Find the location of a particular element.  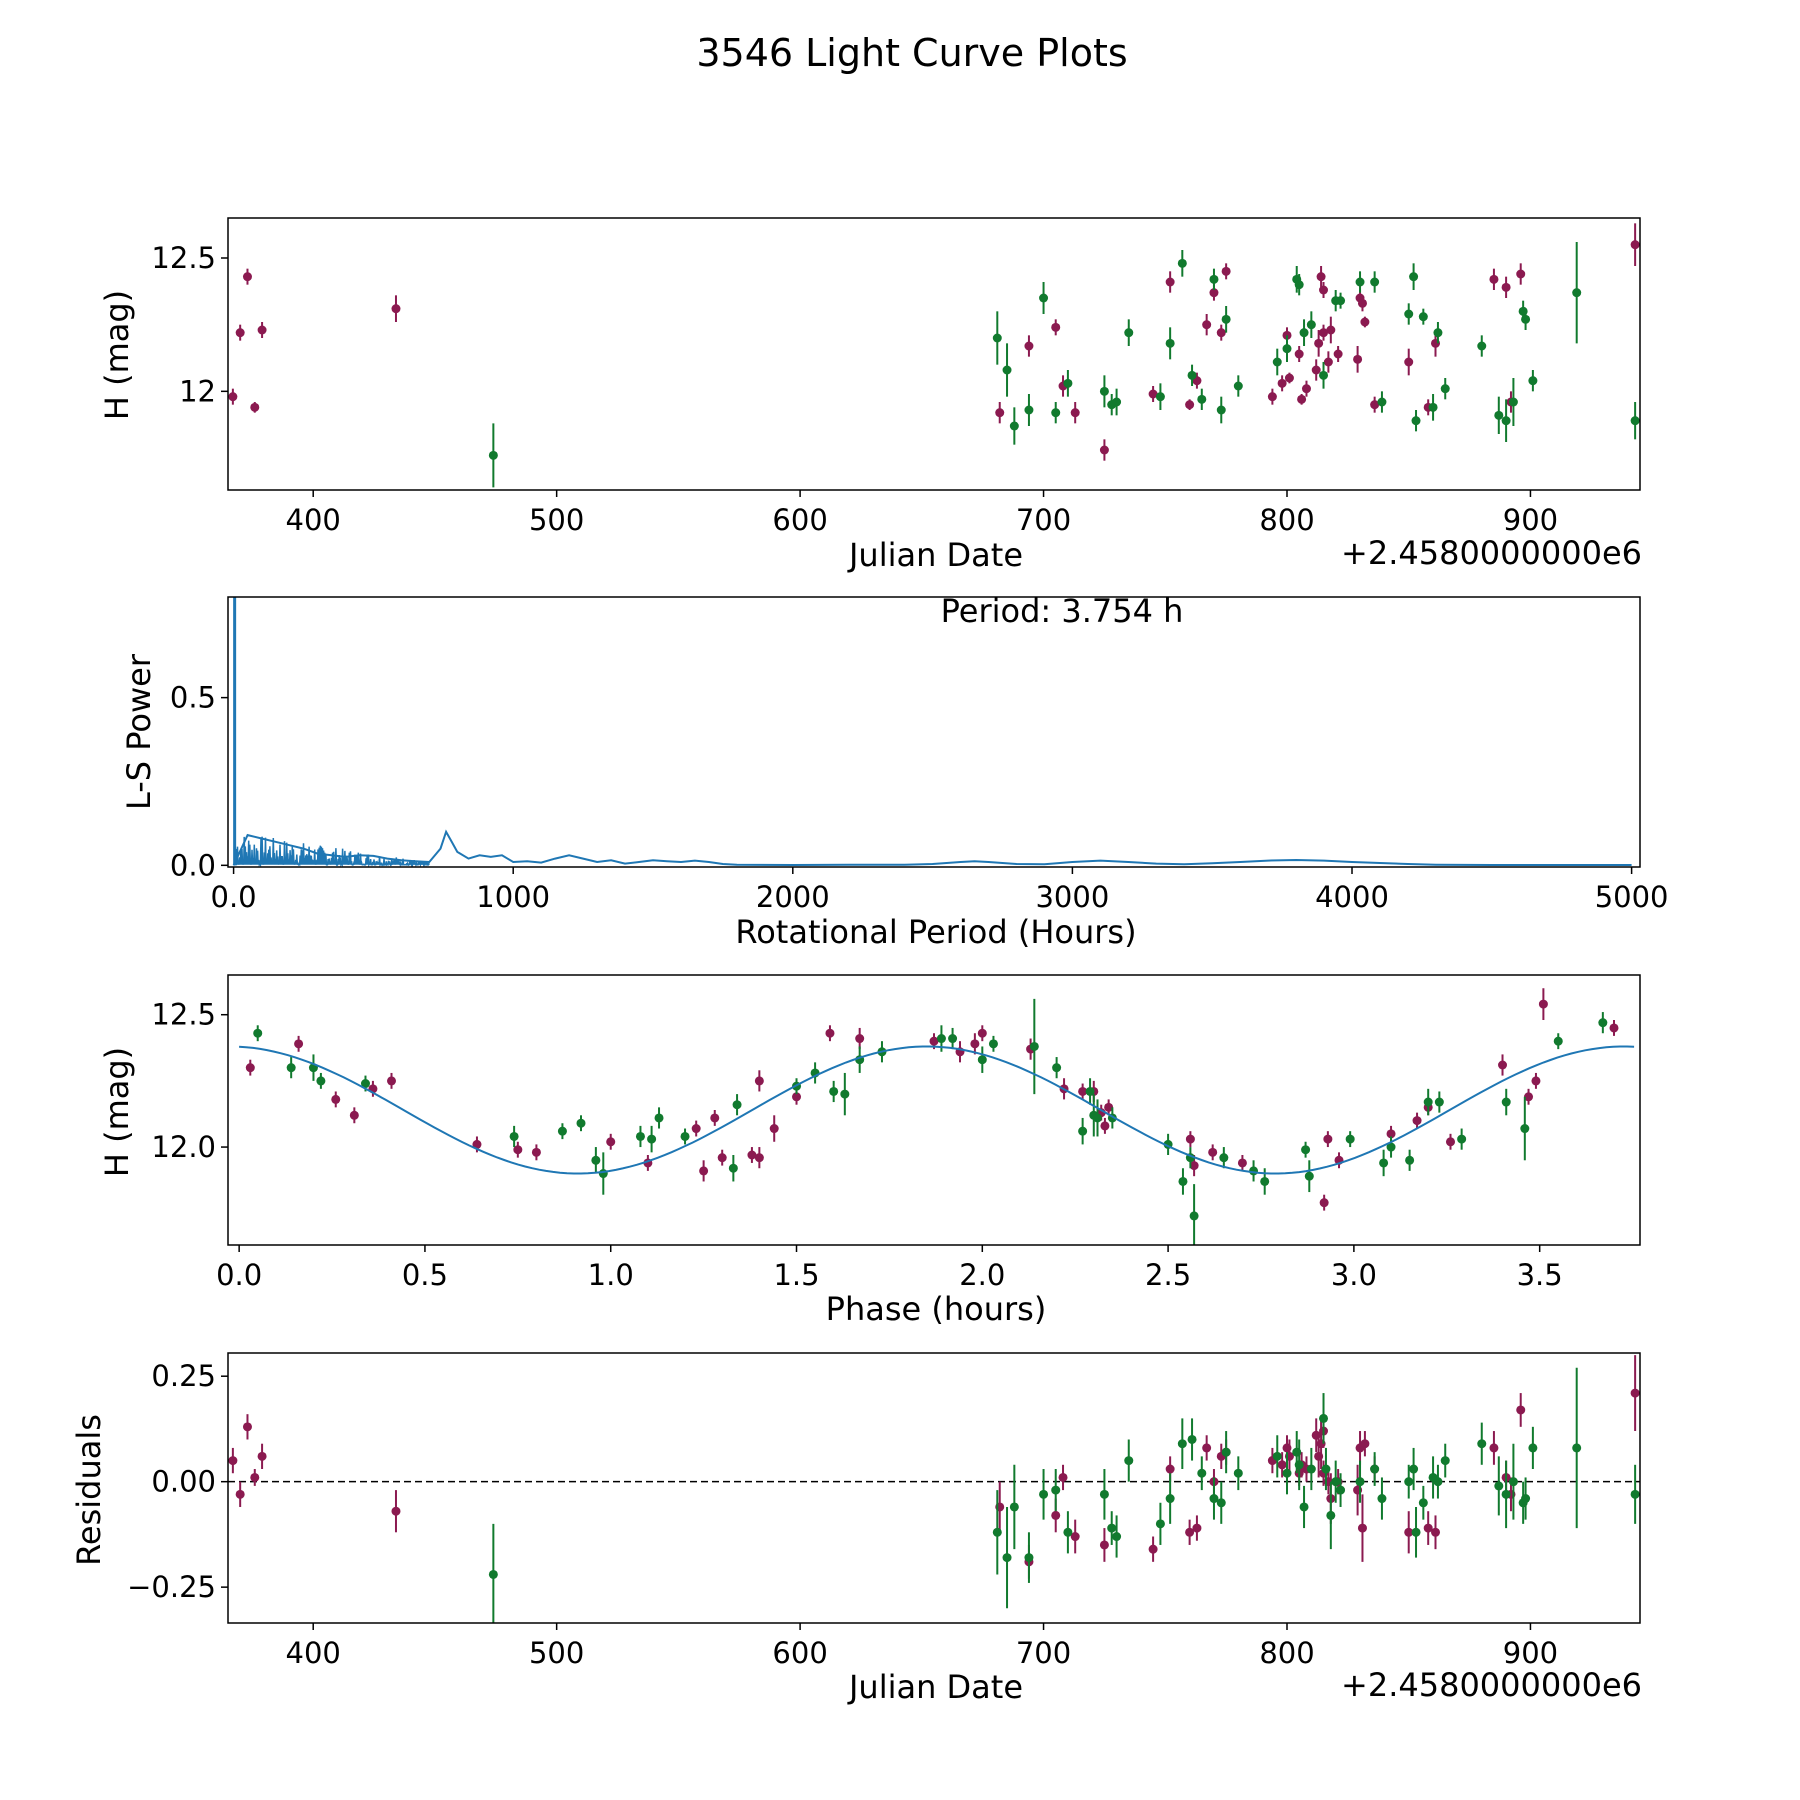

x-tick-label: 1000 is located at coordinates (513, 897).